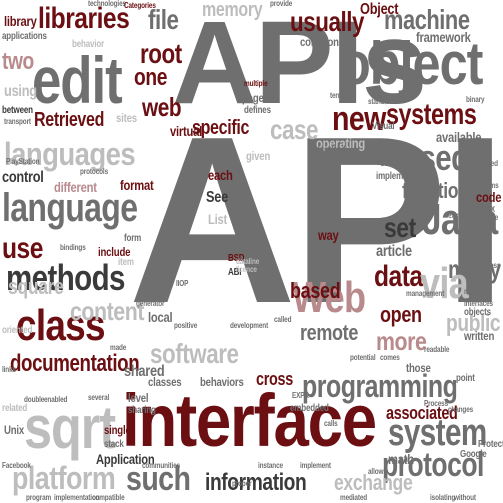 The width and height of the screenshot is (503, 503). What do you see at coordinates (221, 128) in the screenshot?
I see `word-specific: specific` at bounding box center [221, 128].